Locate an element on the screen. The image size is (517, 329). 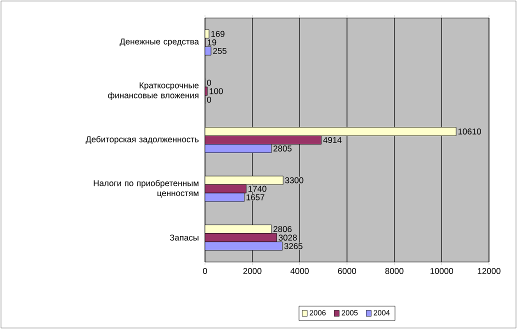
data-label: 2806 is located at coordinates (283, 229).